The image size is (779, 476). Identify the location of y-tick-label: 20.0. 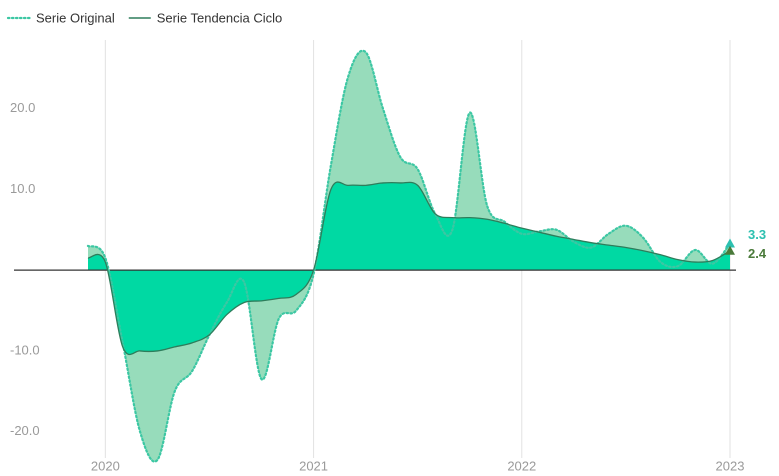
(22, 107).